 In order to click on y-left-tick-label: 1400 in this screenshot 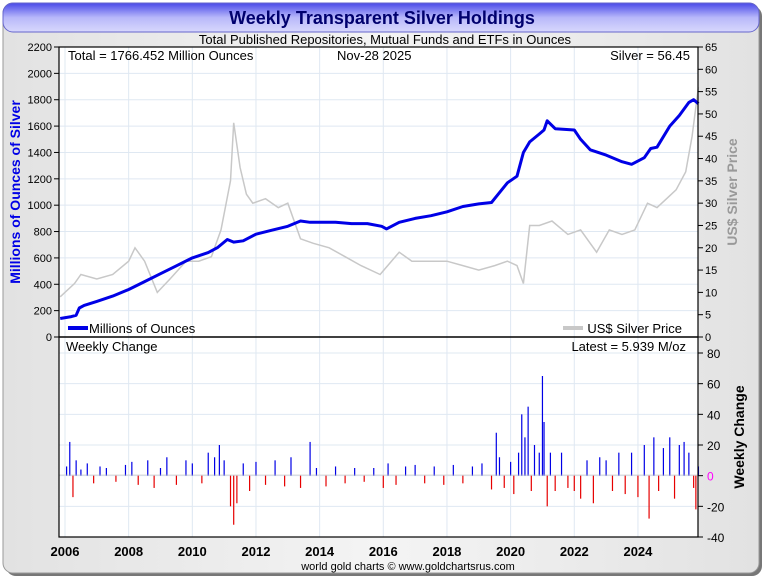, I will do `click(40, 153)`.